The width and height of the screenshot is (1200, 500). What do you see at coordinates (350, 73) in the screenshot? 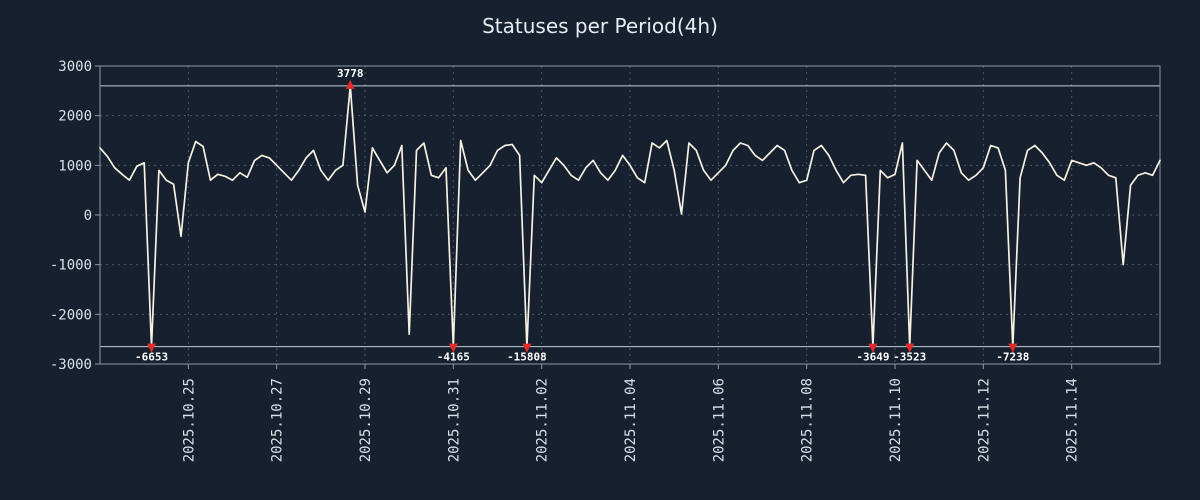
I see `annotation-label: 3778` at bounding box center [350, 73].